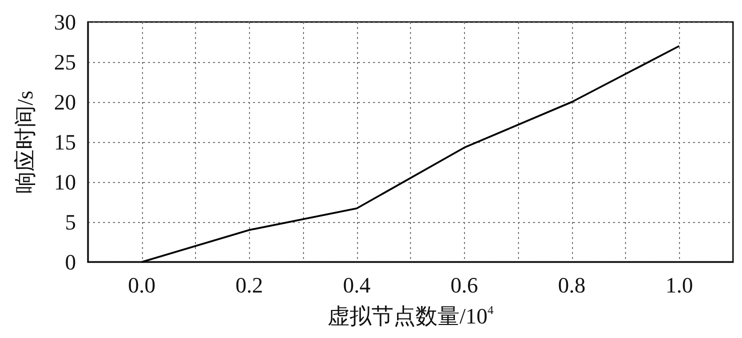 The image size is (742, 338). Describe the element at coordinates (70, 262) in the screenshot. I see `y-tick-label: 0` at that location.